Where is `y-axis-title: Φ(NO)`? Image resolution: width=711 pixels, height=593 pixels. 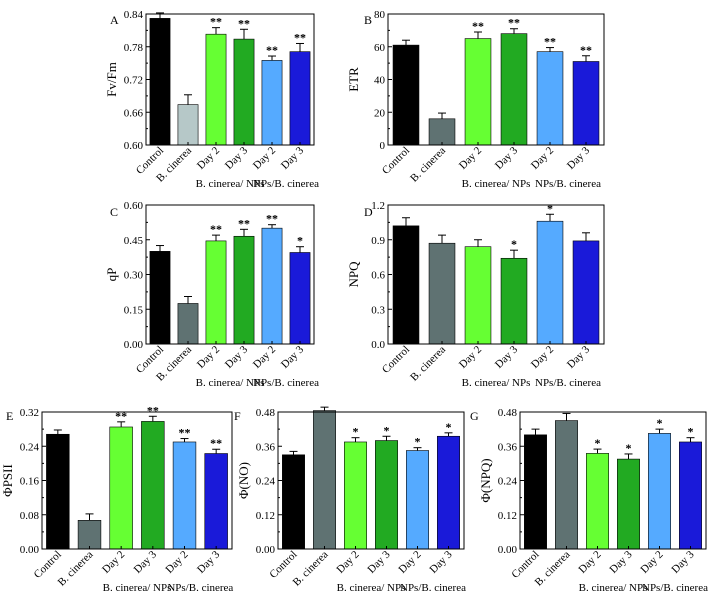
y-axis-title: Φ(NO) is located at coordinates (243, 480).